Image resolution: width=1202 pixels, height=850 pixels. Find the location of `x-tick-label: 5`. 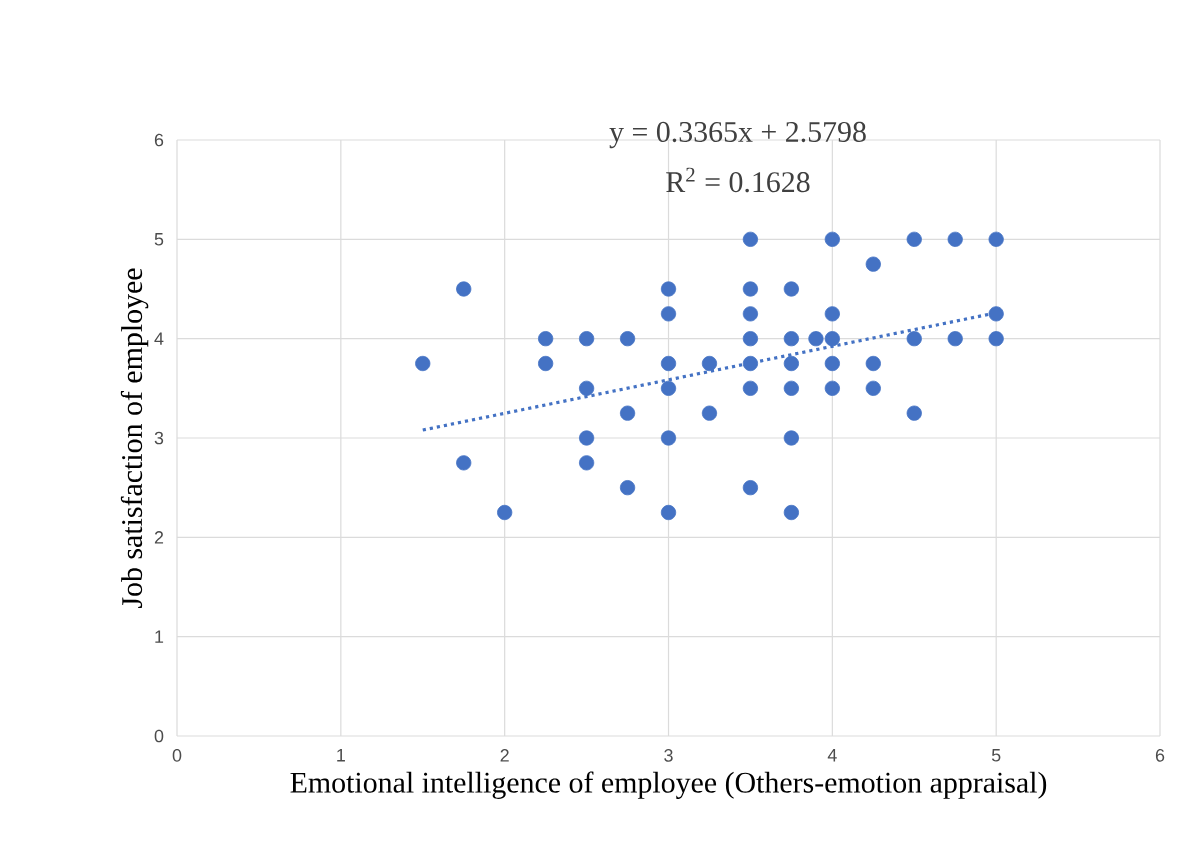

x-tick-label: 5 is located at coordinates (996, 755).